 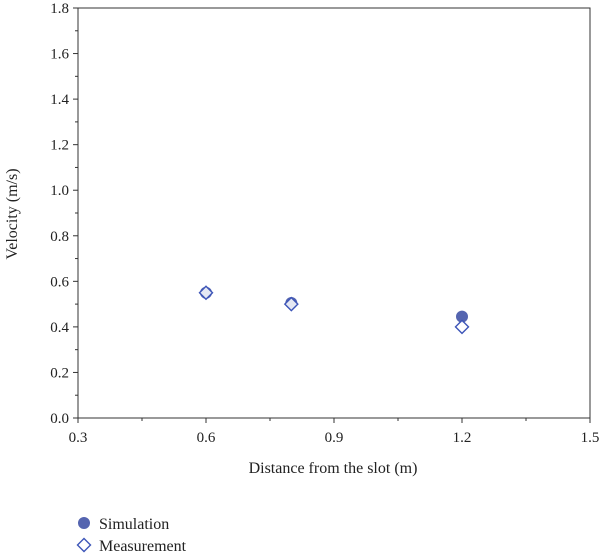 What do you see at coordinates (12, 213) in the screenshot?
I see `y-axis-label: Velocity (m/s)` at bounding box center [12, 213].